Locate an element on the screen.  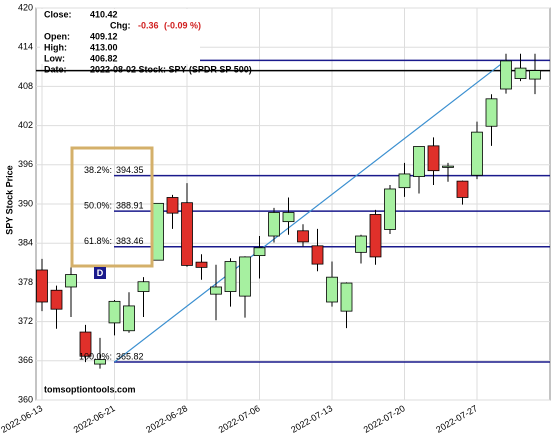
info-value: 410.42 is located at coordinates (104, 14).